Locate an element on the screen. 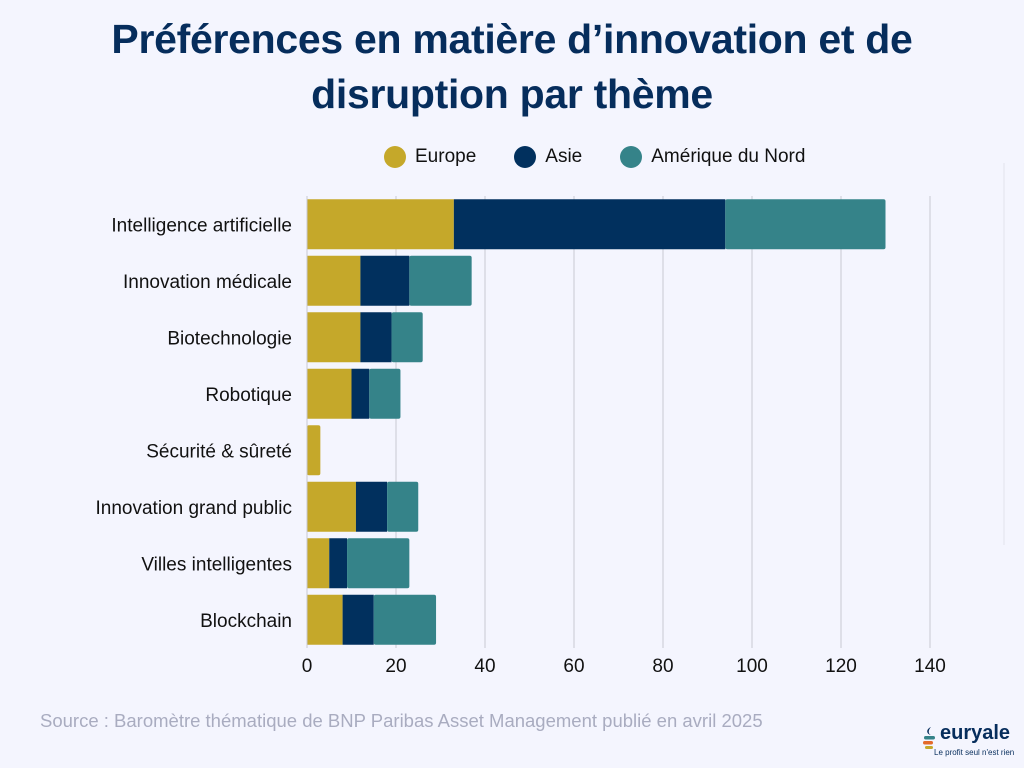 This screenshot has height=768, width=1024. bar-intelligence-artificielle-europe is located at coordinates (380, 224).